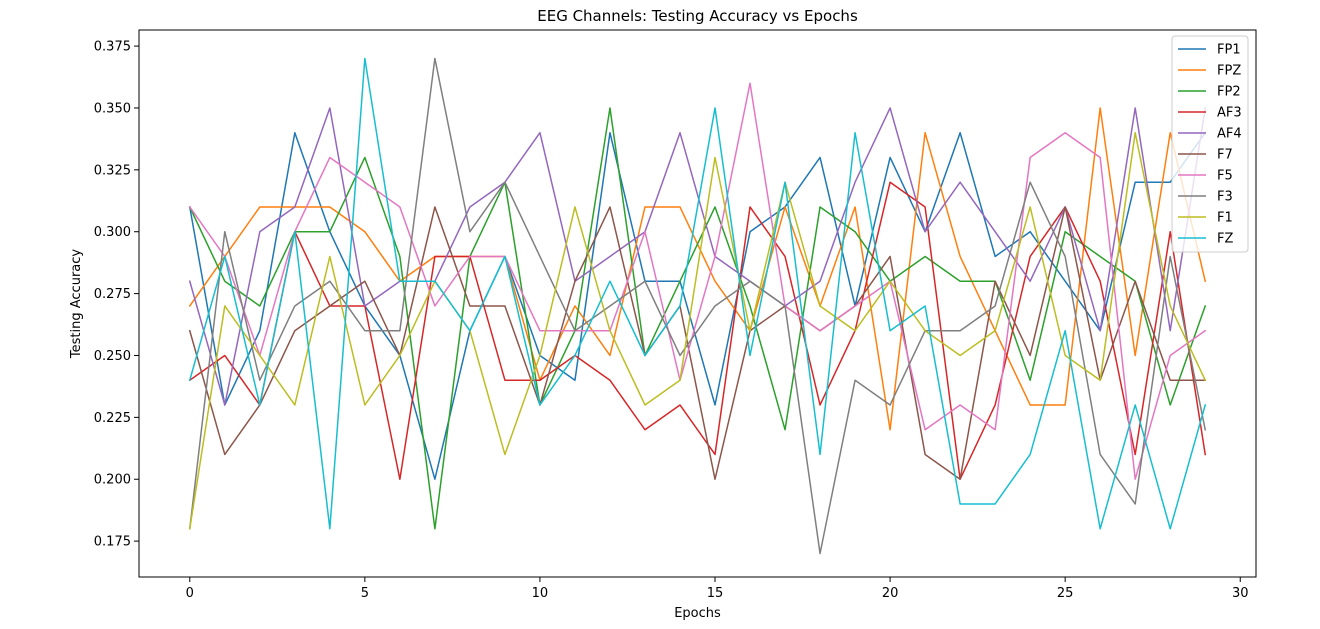 This screenshot has height=629, width=1320. I want to click on y-axis-label: Testing Accuracy, so click(76, 304).